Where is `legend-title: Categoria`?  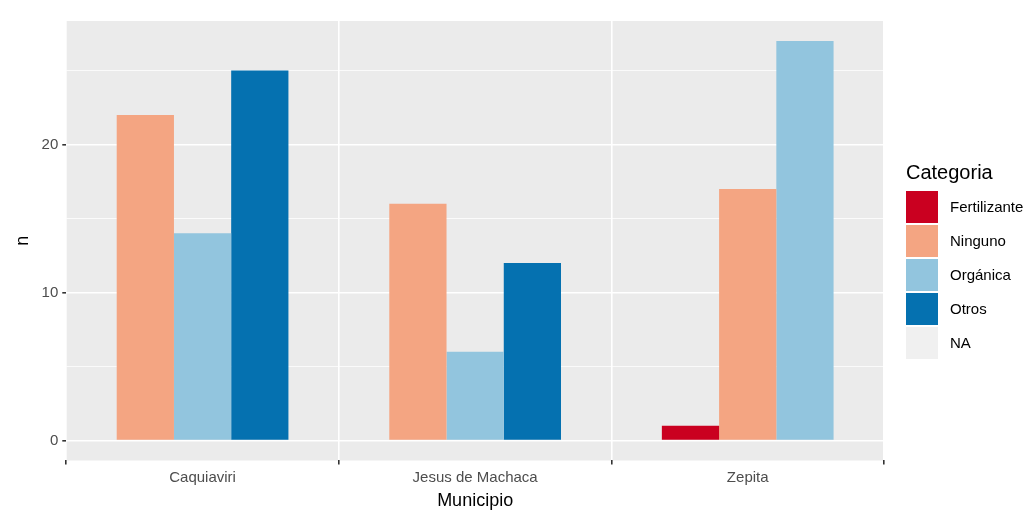 legend-title: Categoria is located at coordinates (950, 172).